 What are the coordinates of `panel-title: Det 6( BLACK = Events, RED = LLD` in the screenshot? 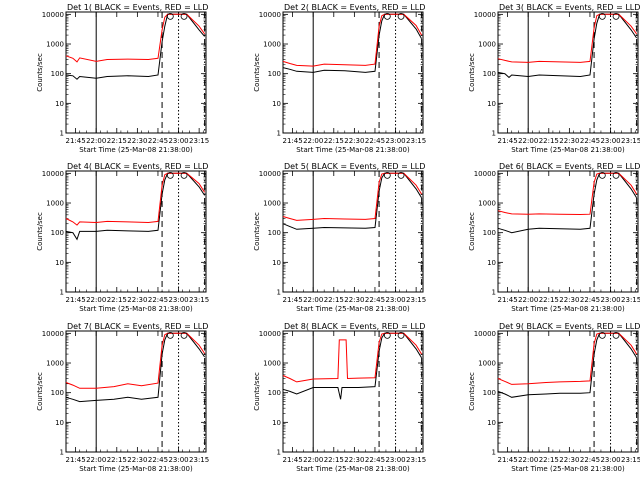 It's located at (569, 166).